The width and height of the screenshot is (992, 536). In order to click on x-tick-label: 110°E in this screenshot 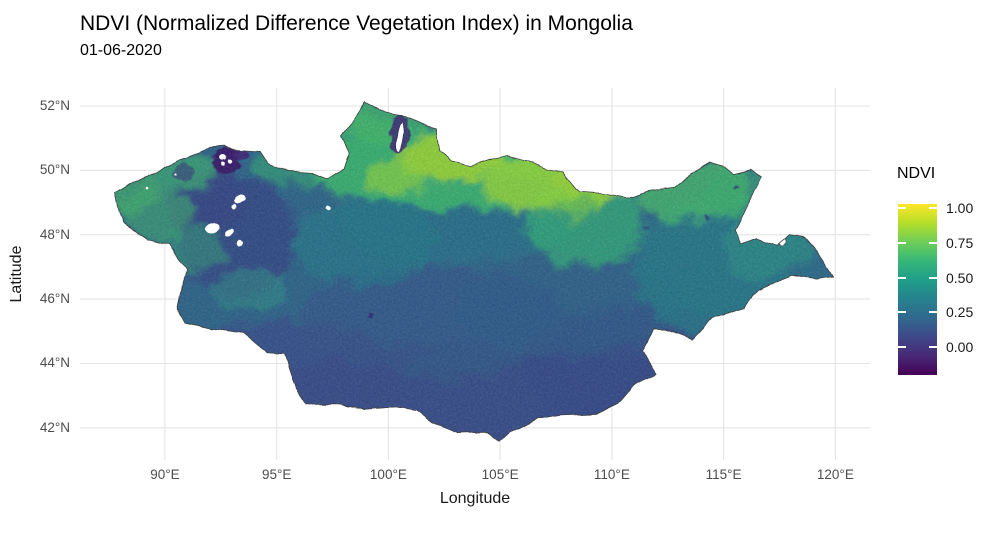, I will do `click(611, 474)`.